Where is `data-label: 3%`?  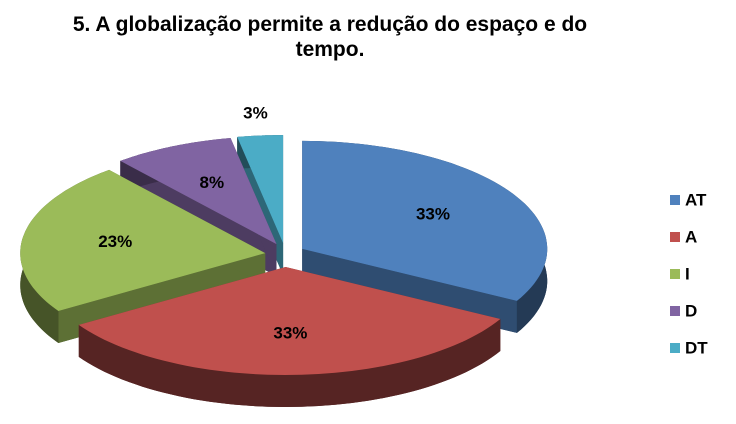
data-label: 3% is located at coordinates (255, 113).